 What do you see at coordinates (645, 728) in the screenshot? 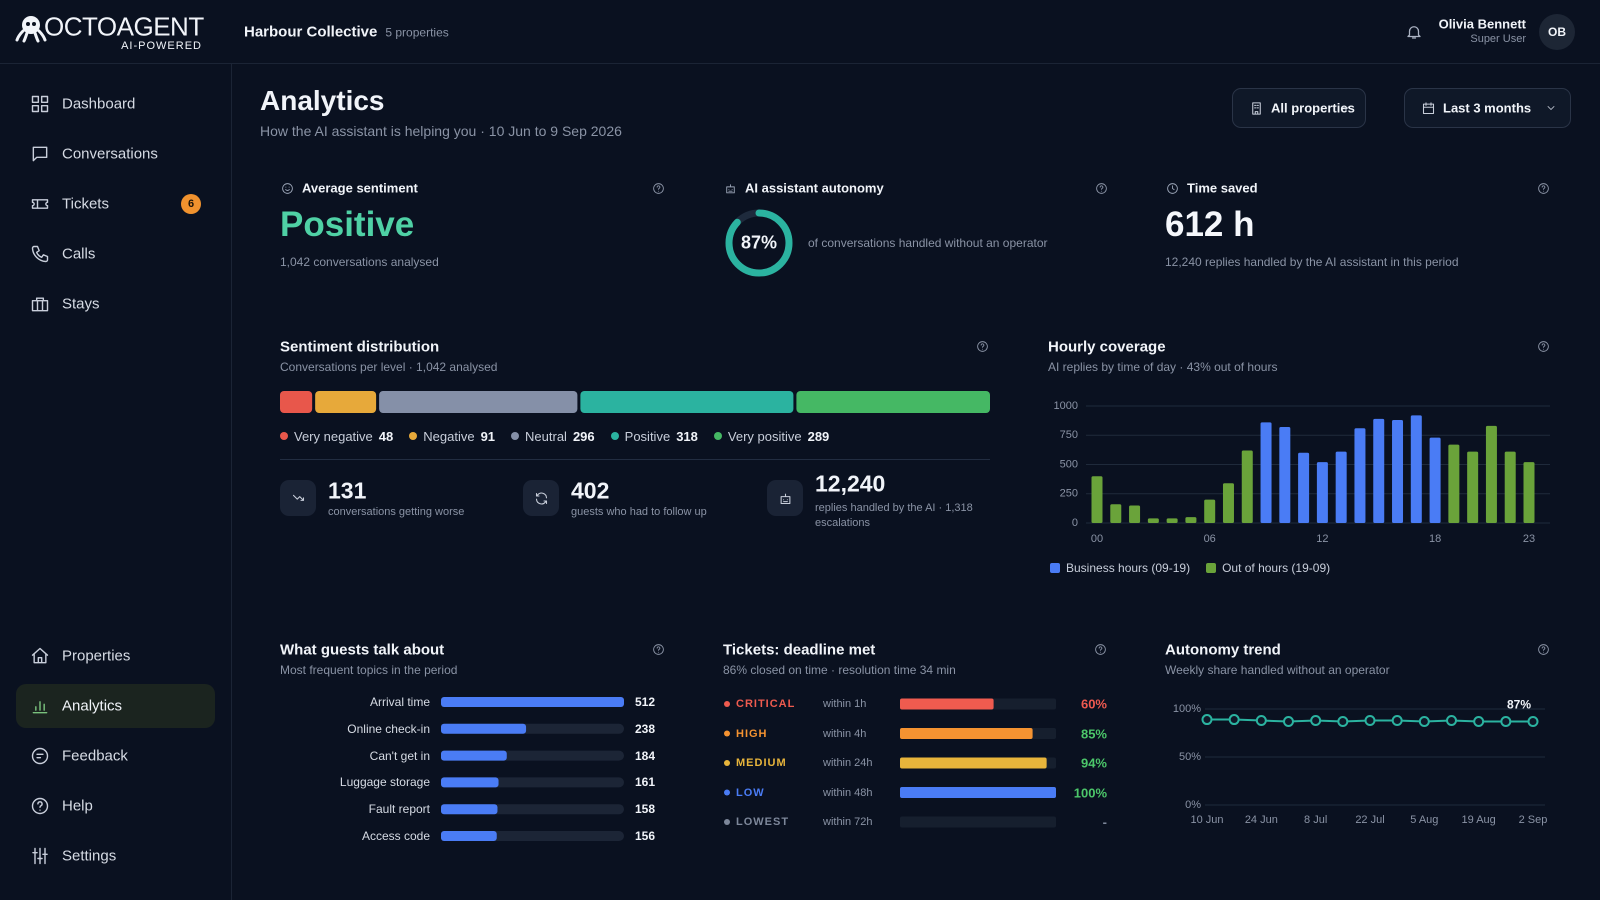
I see `topic-value: 238` at bounding box center [645, 728].